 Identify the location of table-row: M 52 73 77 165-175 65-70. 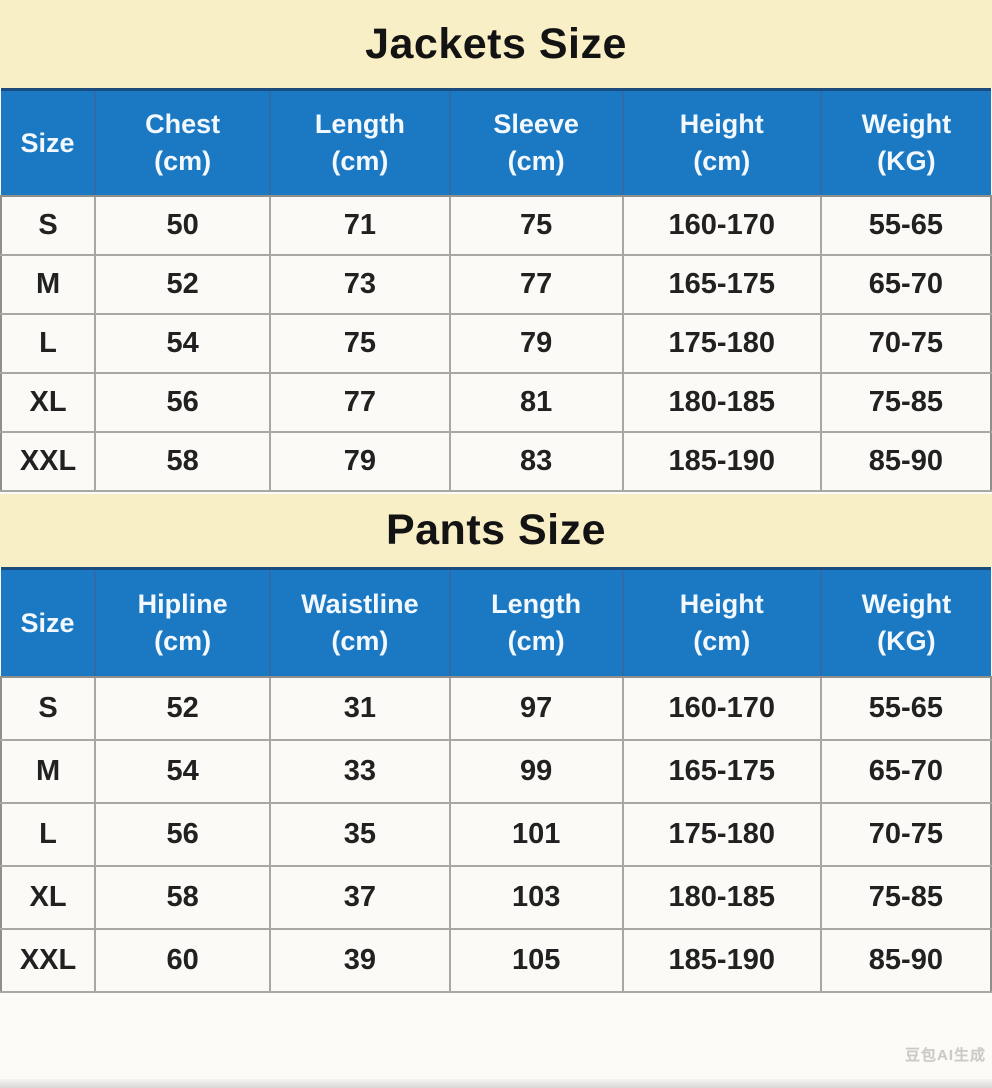
(496, 284).